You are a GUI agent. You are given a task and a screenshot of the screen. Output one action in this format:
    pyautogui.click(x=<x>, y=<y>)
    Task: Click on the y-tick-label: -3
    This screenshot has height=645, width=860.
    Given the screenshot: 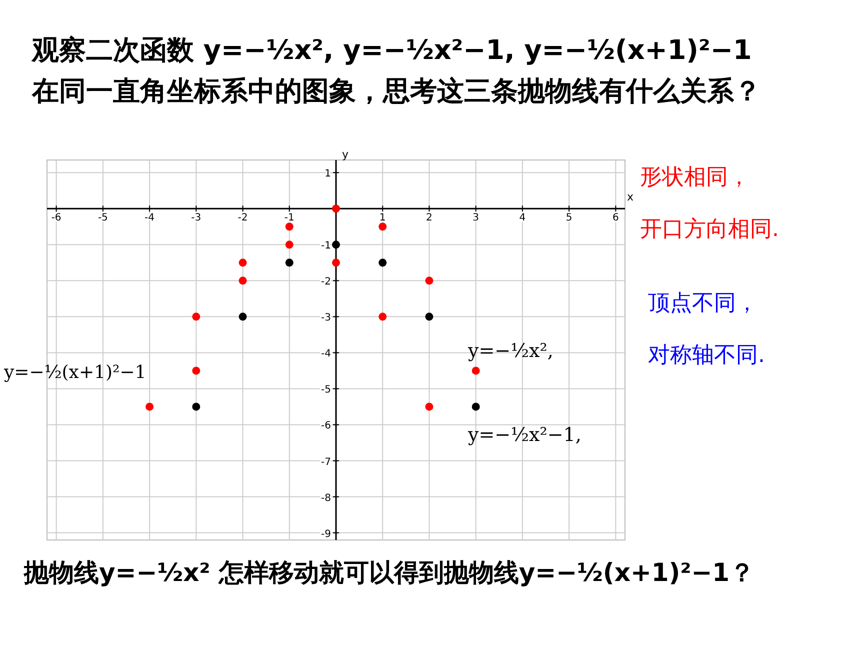 What is the action you would take?
    pyautogui.click(x=326, y=318)
    